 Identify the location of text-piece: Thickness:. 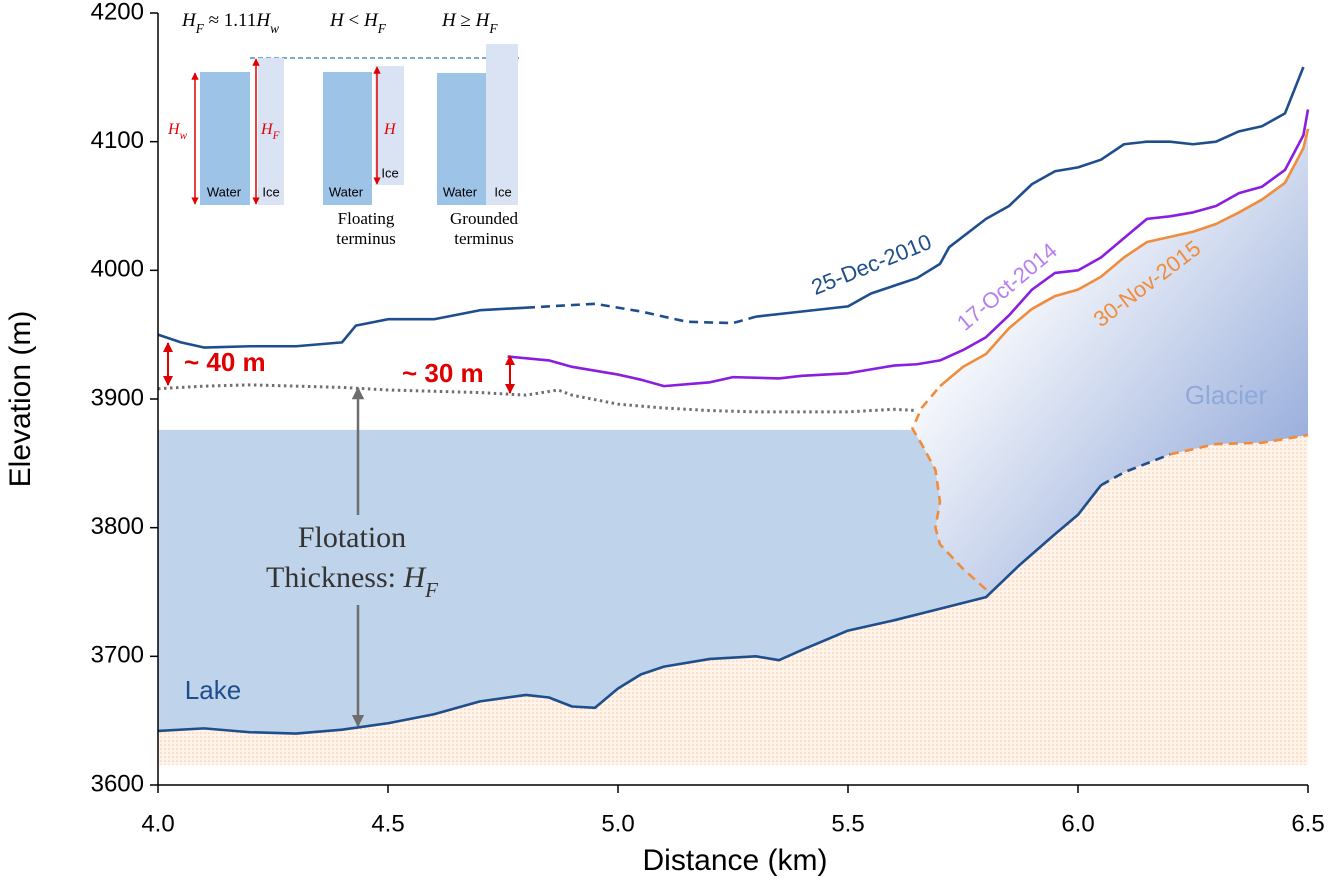
(334, 577).